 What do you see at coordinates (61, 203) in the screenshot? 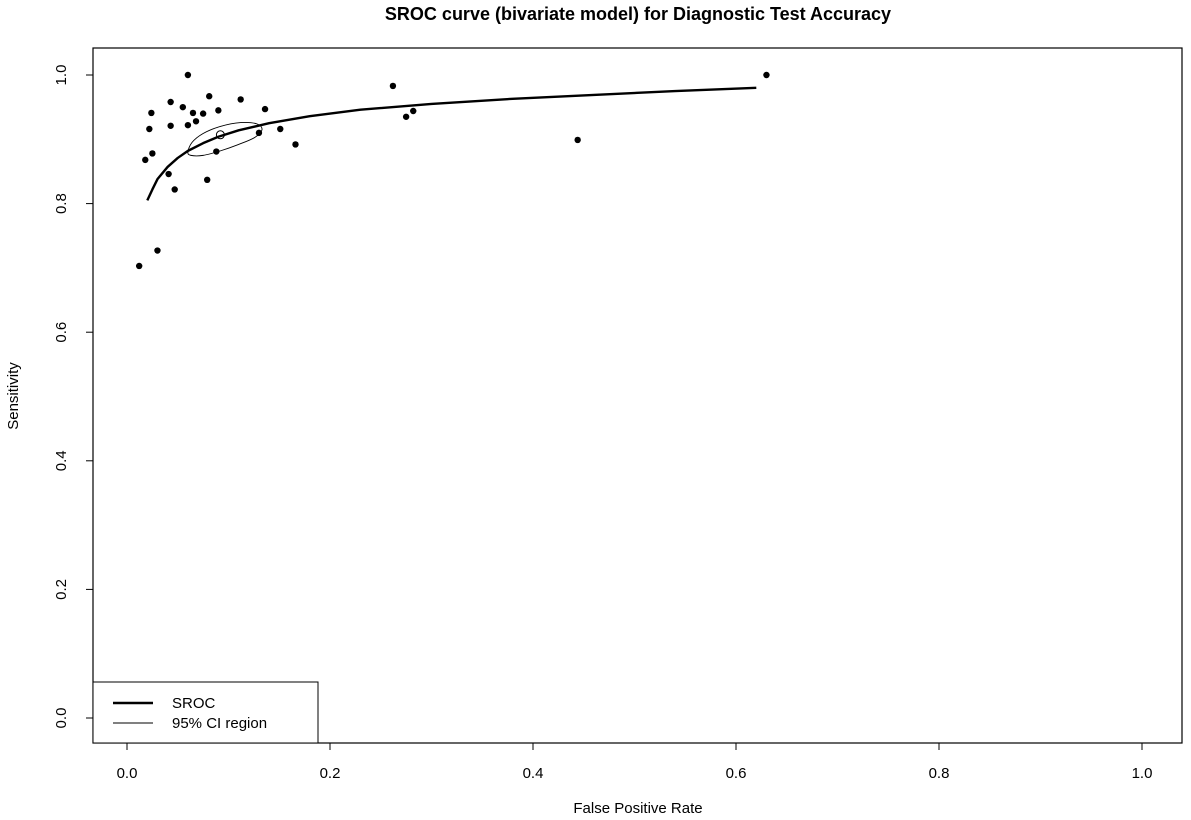
I see `y-tick-label: 0.8` at bounding box center [61, 203].